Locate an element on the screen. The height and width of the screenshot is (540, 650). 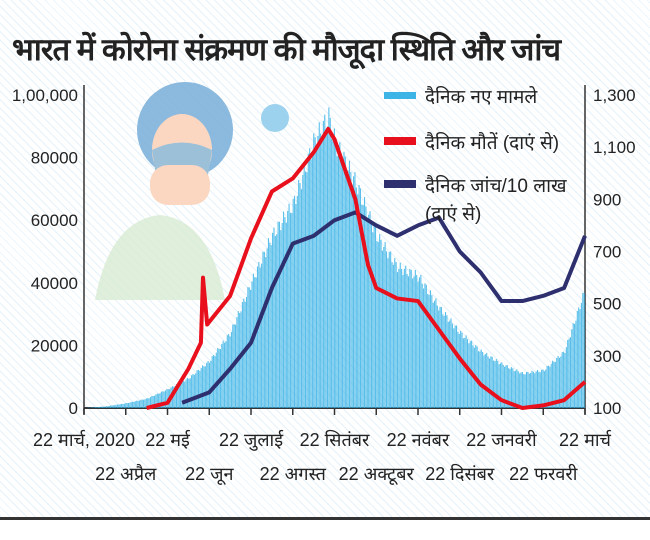
left-tick-label: 80000 is located at coordinates (54, 158).